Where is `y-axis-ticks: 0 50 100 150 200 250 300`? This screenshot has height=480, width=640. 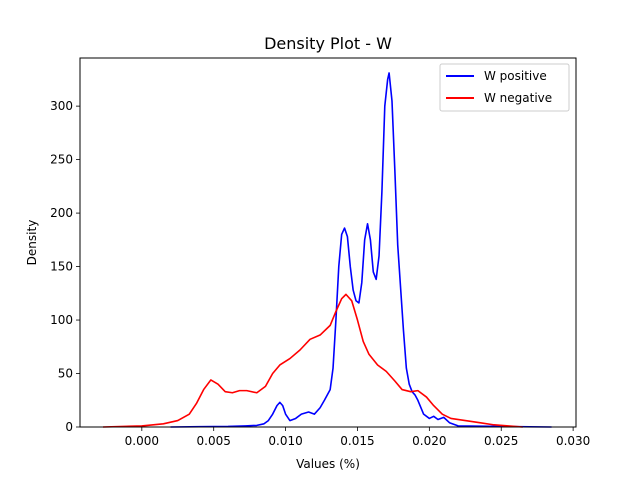
y-axis-ticks: 0 50 100 150 200 250 300 is located at coordinates (65, 266).